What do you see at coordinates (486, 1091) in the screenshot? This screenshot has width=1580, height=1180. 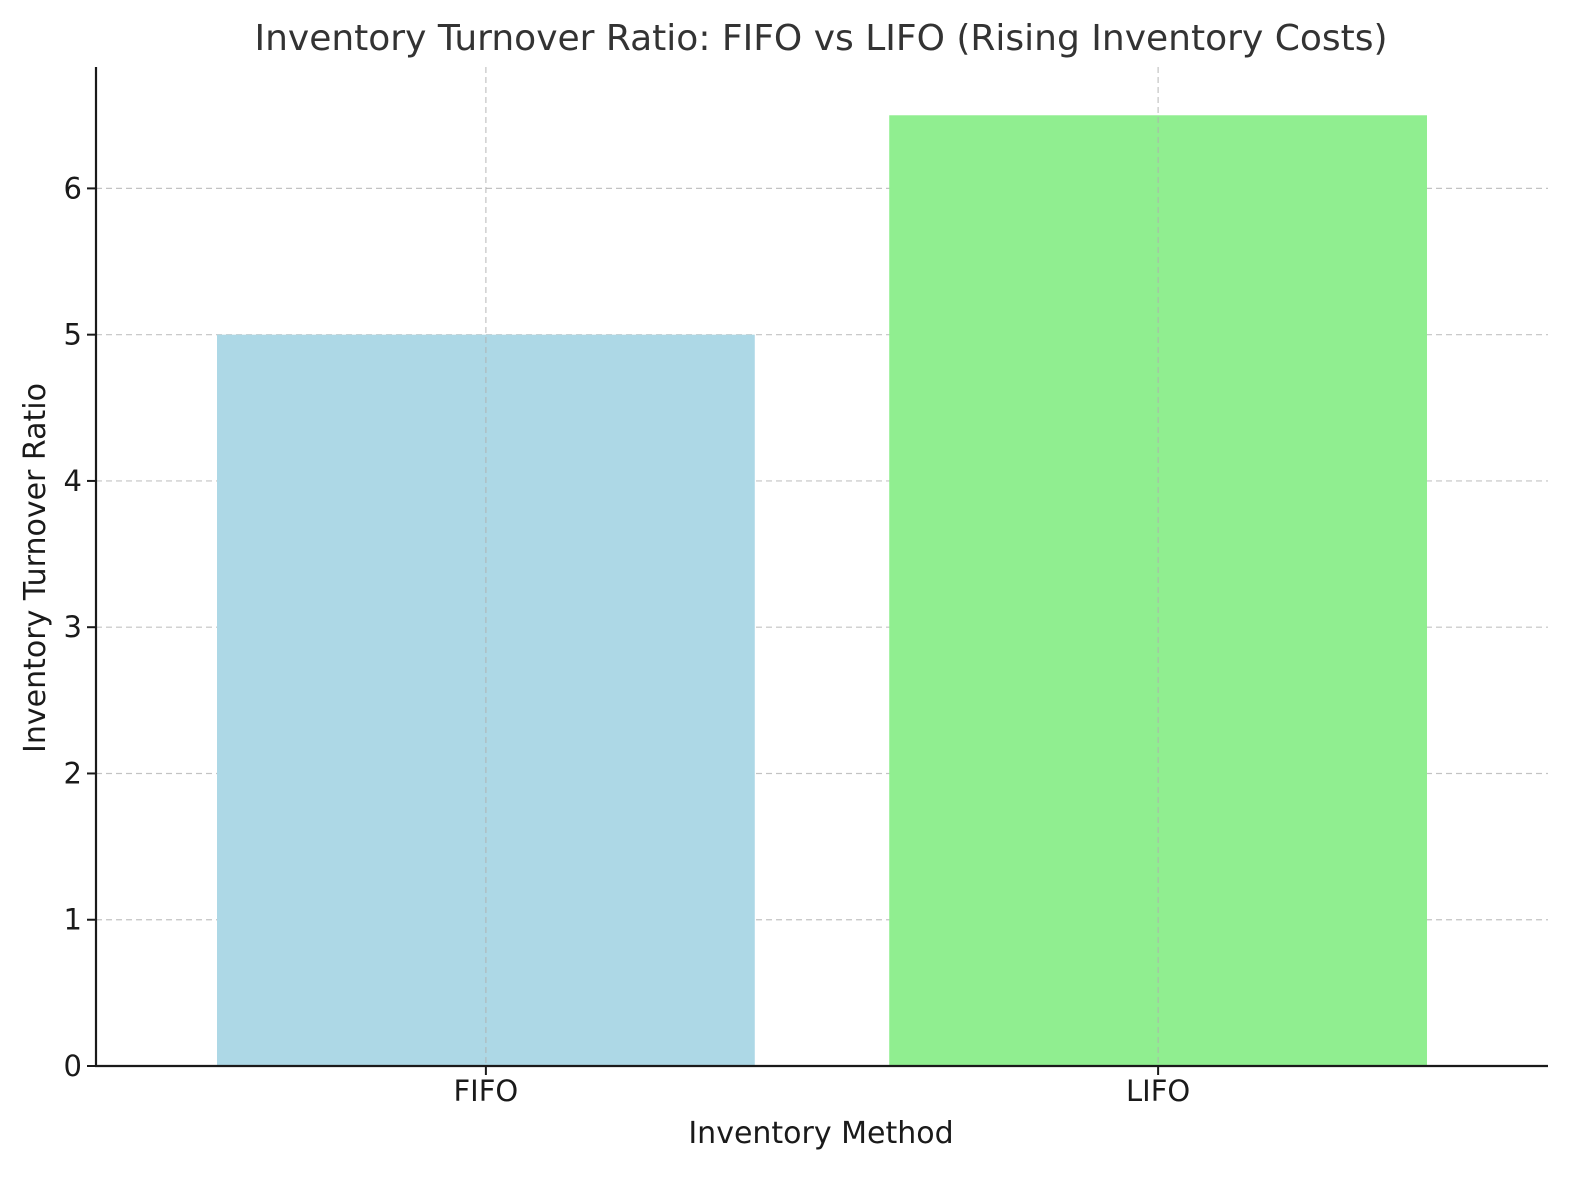 I see `x-tick-label-fifo: FIFO` at bounding box center [486, 1091].